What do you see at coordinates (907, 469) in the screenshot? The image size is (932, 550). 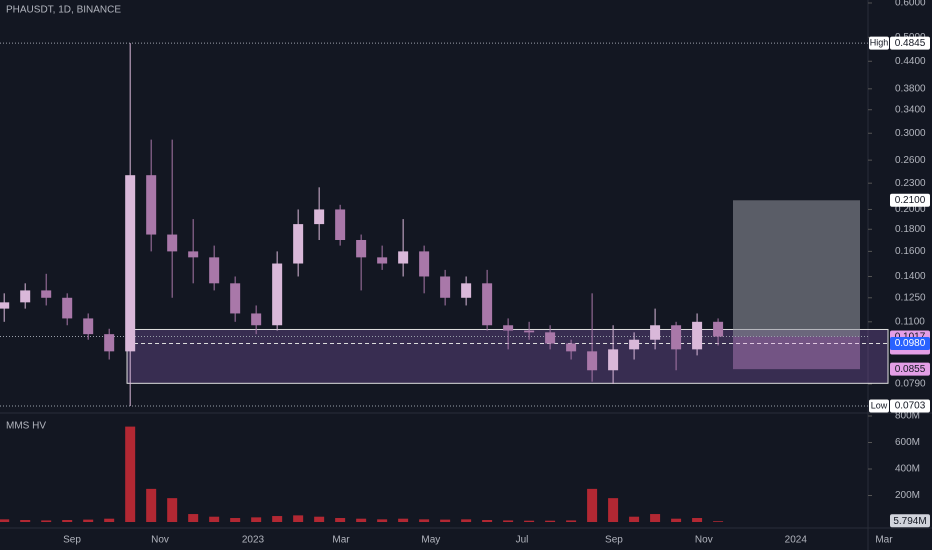 I see `y-tick-label: 400M` at bounding box center [907, 469].